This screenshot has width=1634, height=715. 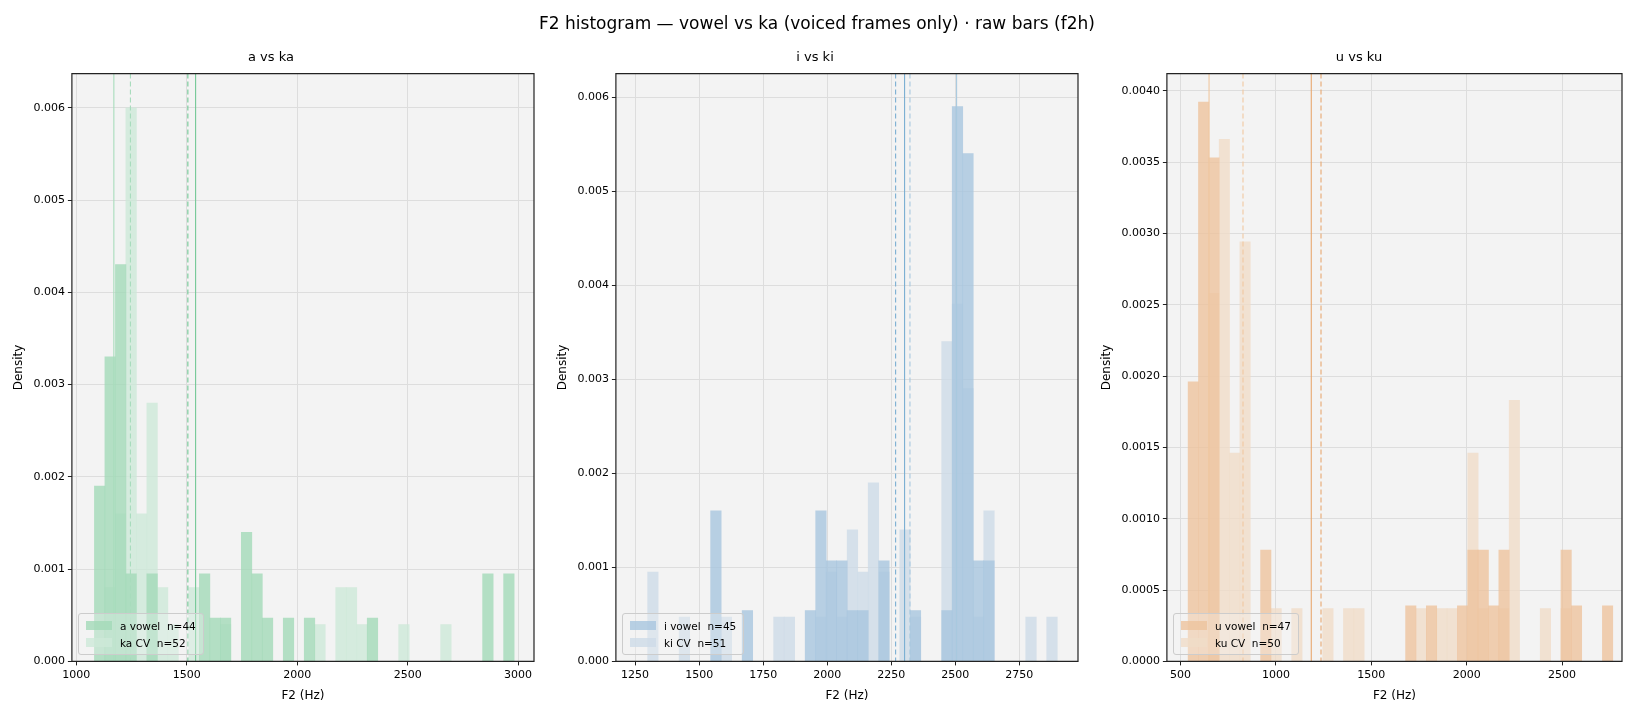 What do you see at coordinates (1140, 375) in the screenshot?
I see `y-tick-label: 0.0020` at bounding box center [1140, 375].